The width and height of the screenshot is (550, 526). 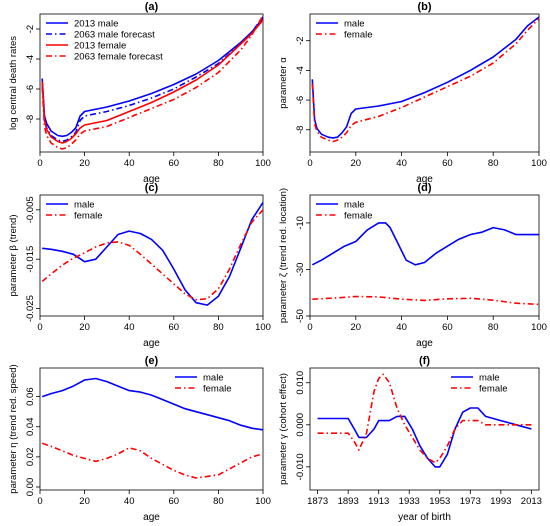 I want to click on legend-label: 2063 female forecast, so click(x=118, y=57).